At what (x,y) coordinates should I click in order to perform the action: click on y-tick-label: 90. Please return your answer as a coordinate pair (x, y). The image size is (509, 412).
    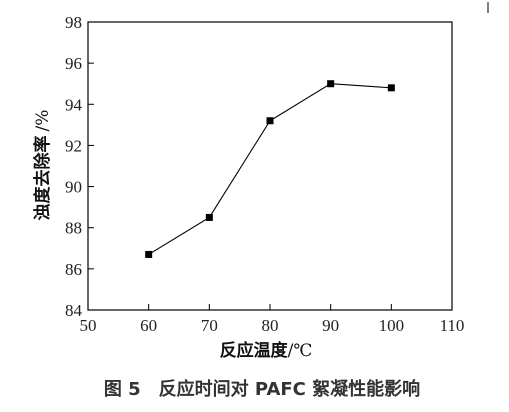
    Looking at the image, I should click on (73, 187).